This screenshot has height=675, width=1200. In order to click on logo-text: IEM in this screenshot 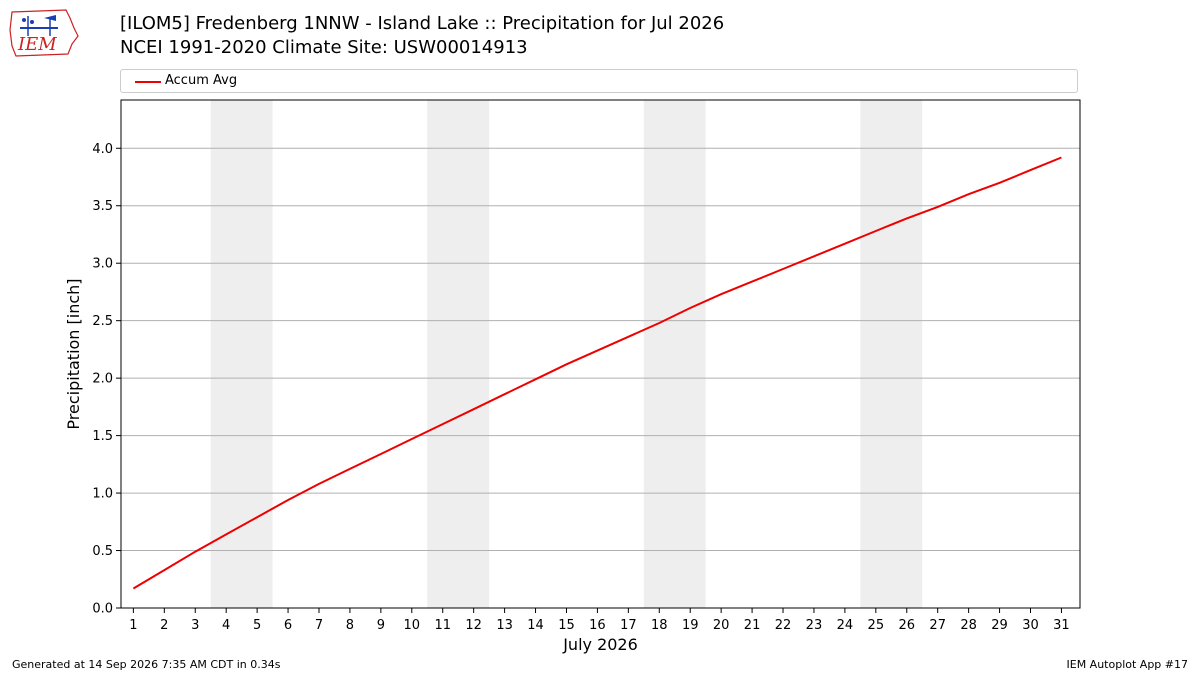, I will do `click(37, 44)`.